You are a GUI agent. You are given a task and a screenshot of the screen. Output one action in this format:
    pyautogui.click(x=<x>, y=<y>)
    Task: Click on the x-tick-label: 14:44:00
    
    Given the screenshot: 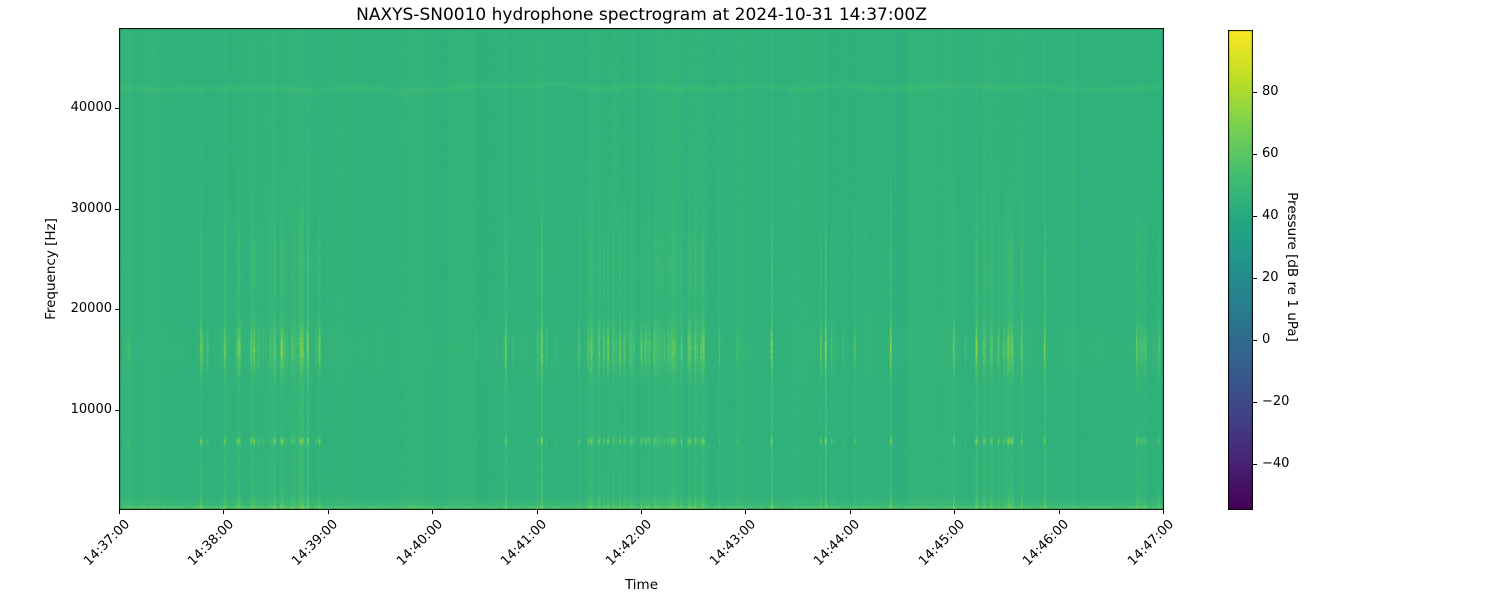 What is the action you would take?
    pyautogui.click(x=837, y=543)
    